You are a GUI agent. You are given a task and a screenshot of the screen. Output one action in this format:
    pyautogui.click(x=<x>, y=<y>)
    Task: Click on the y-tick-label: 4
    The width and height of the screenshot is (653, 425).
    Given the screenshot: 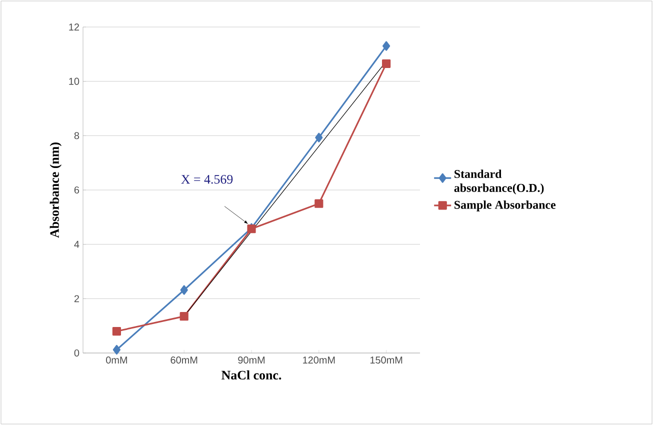 What is the action you would take?
    pyautogui.click(x=77, y=244)
    